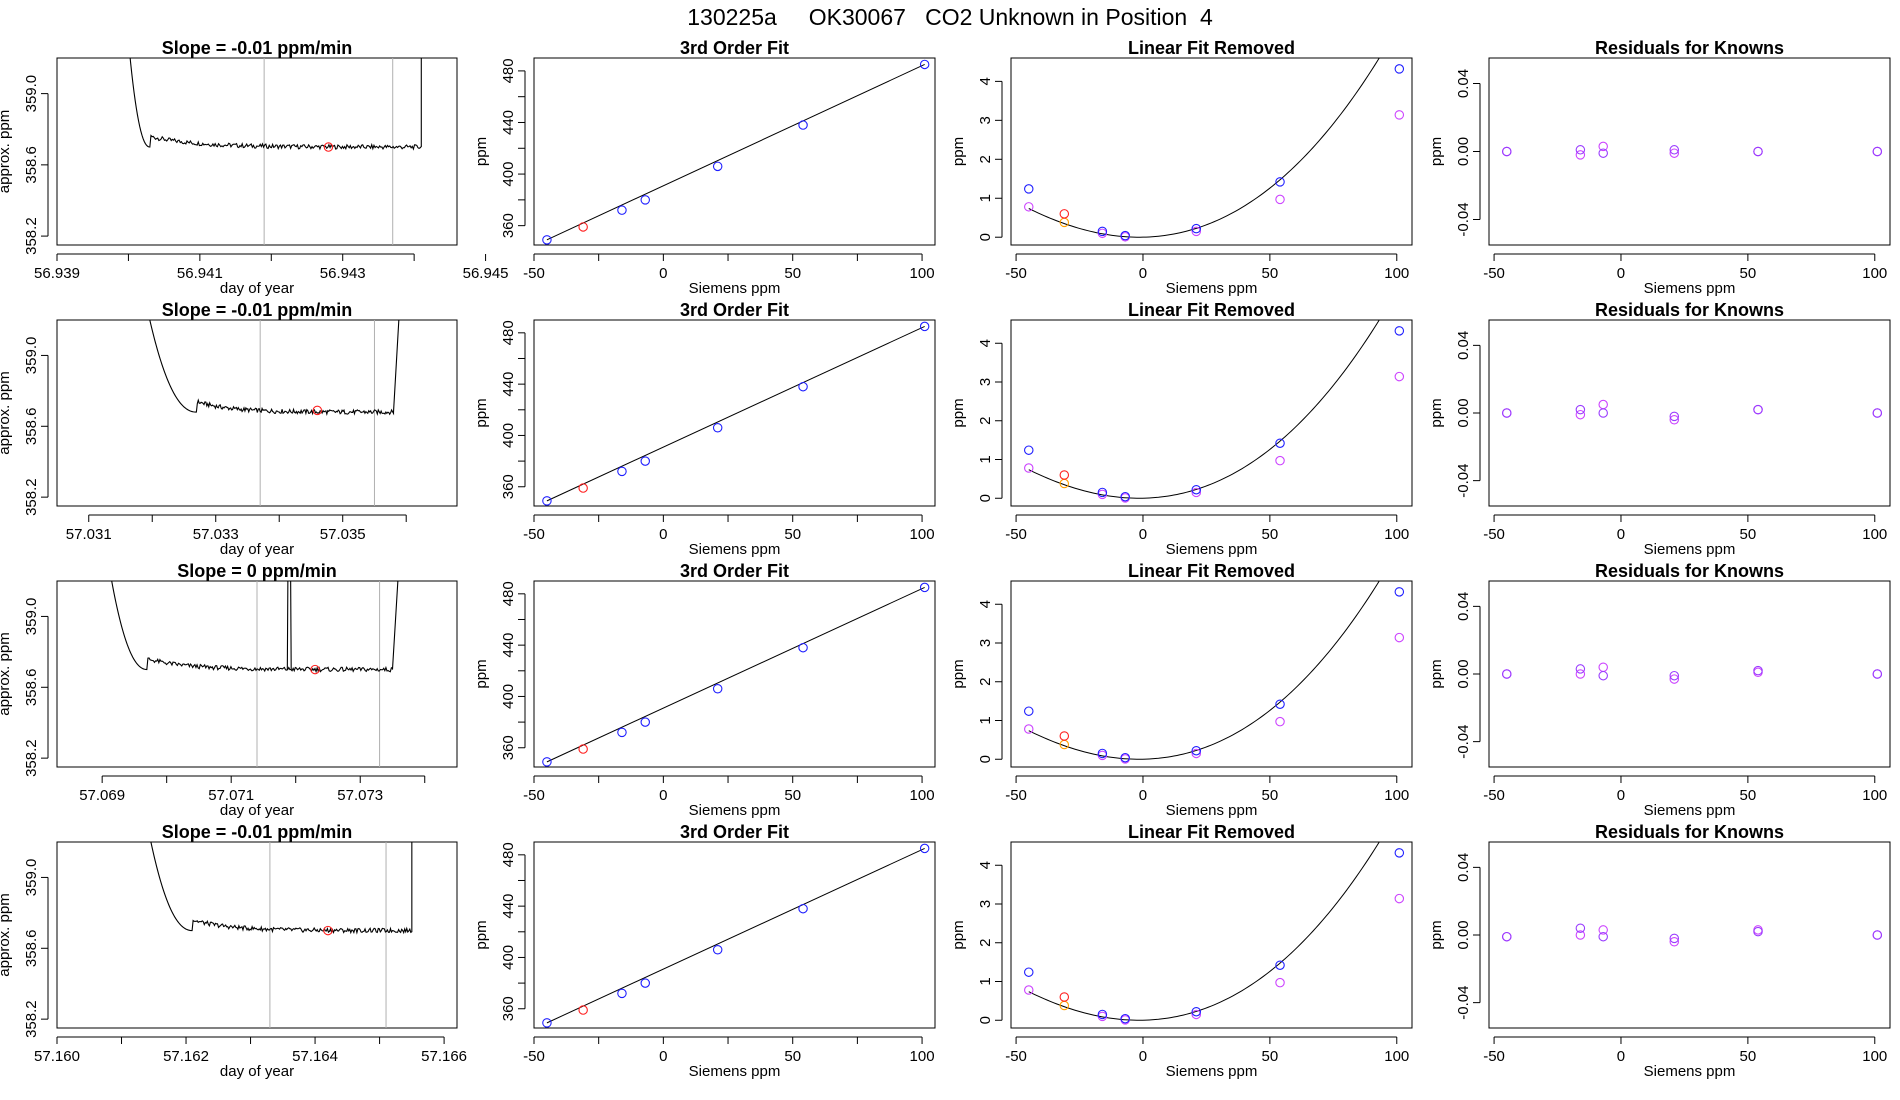  I want to click on y-tick-label: 359.0, so click(31, 878).